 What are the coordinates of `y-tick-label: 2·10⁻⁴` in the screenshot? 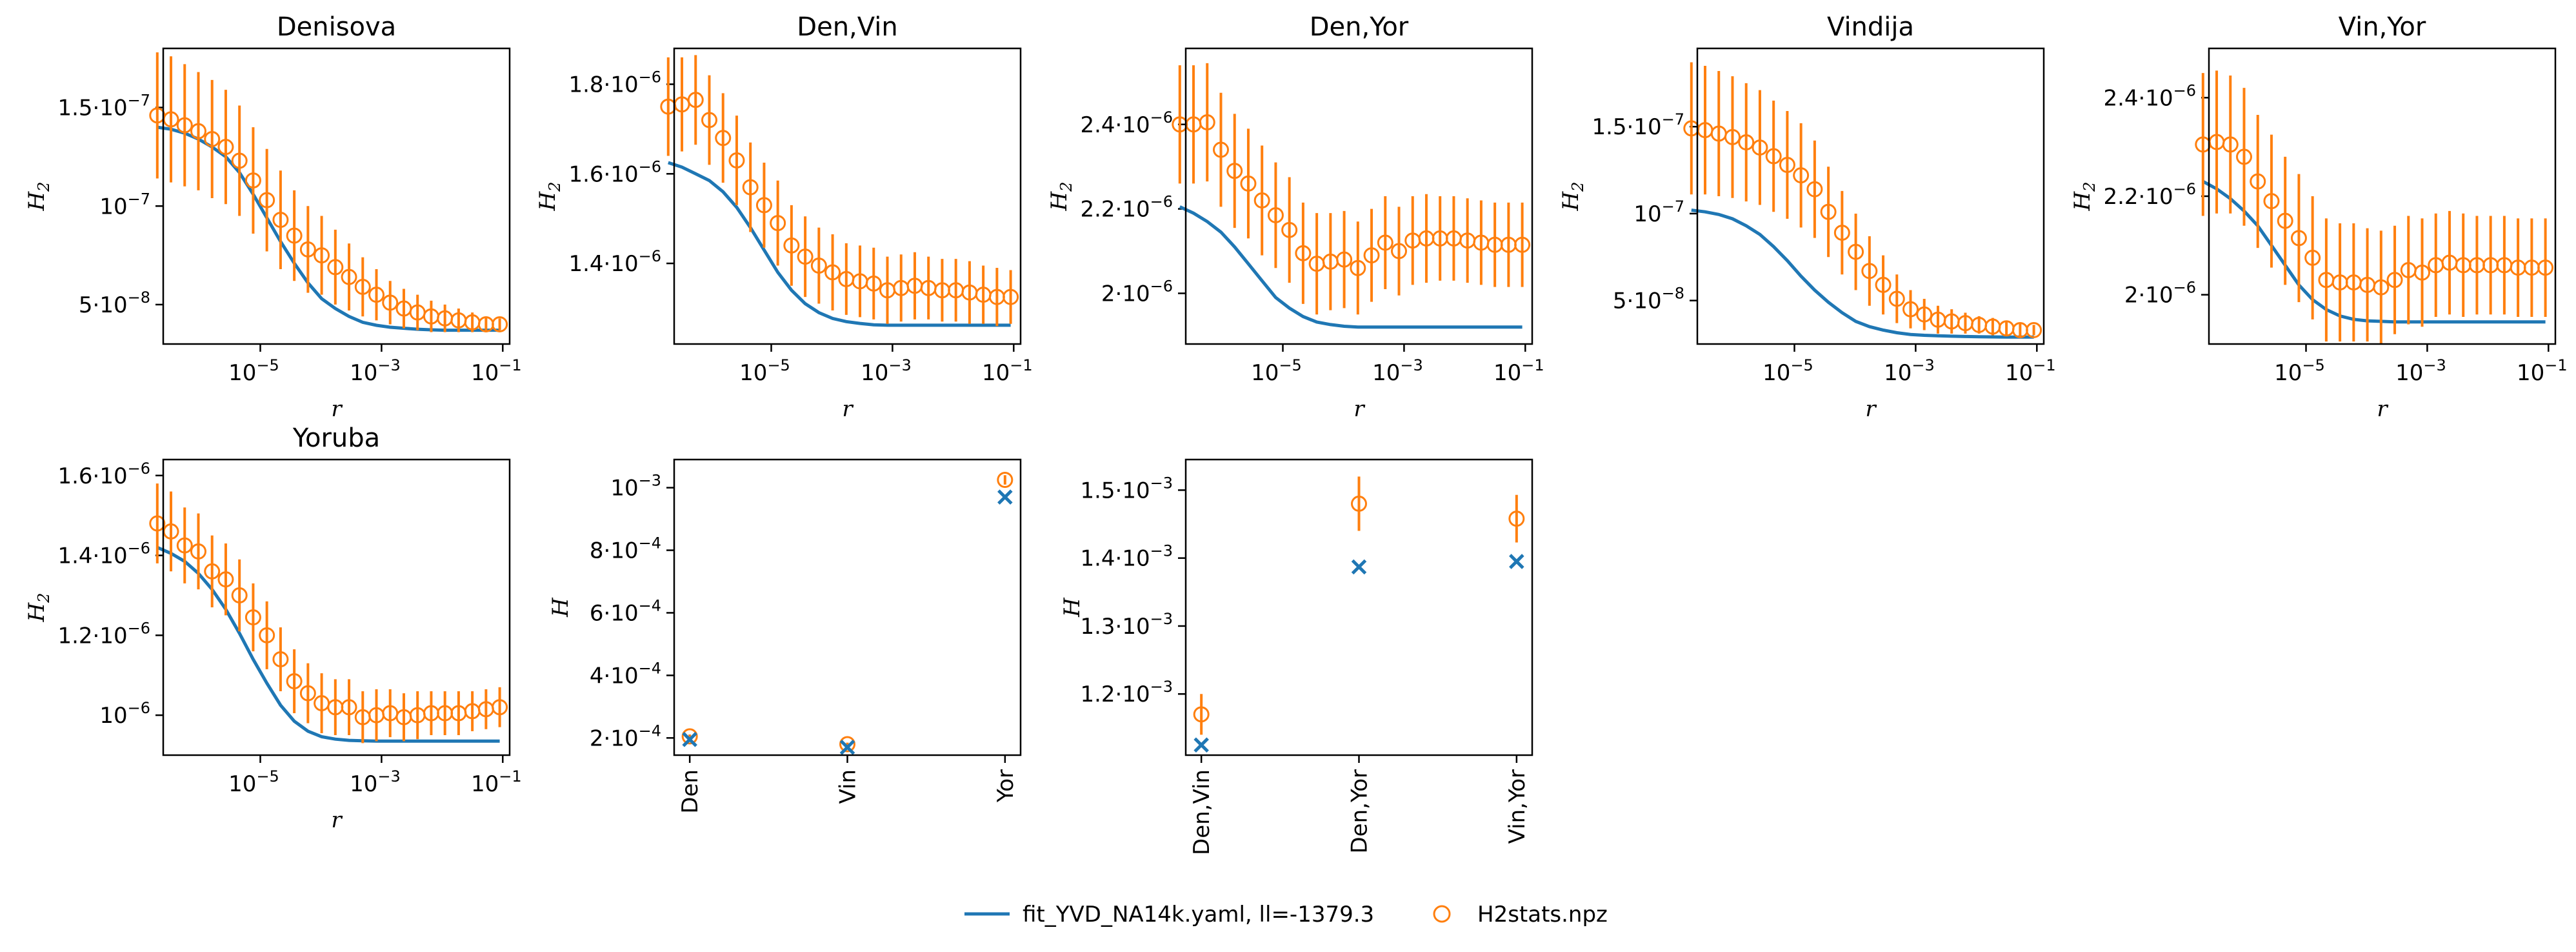 It's located at (625, 737).